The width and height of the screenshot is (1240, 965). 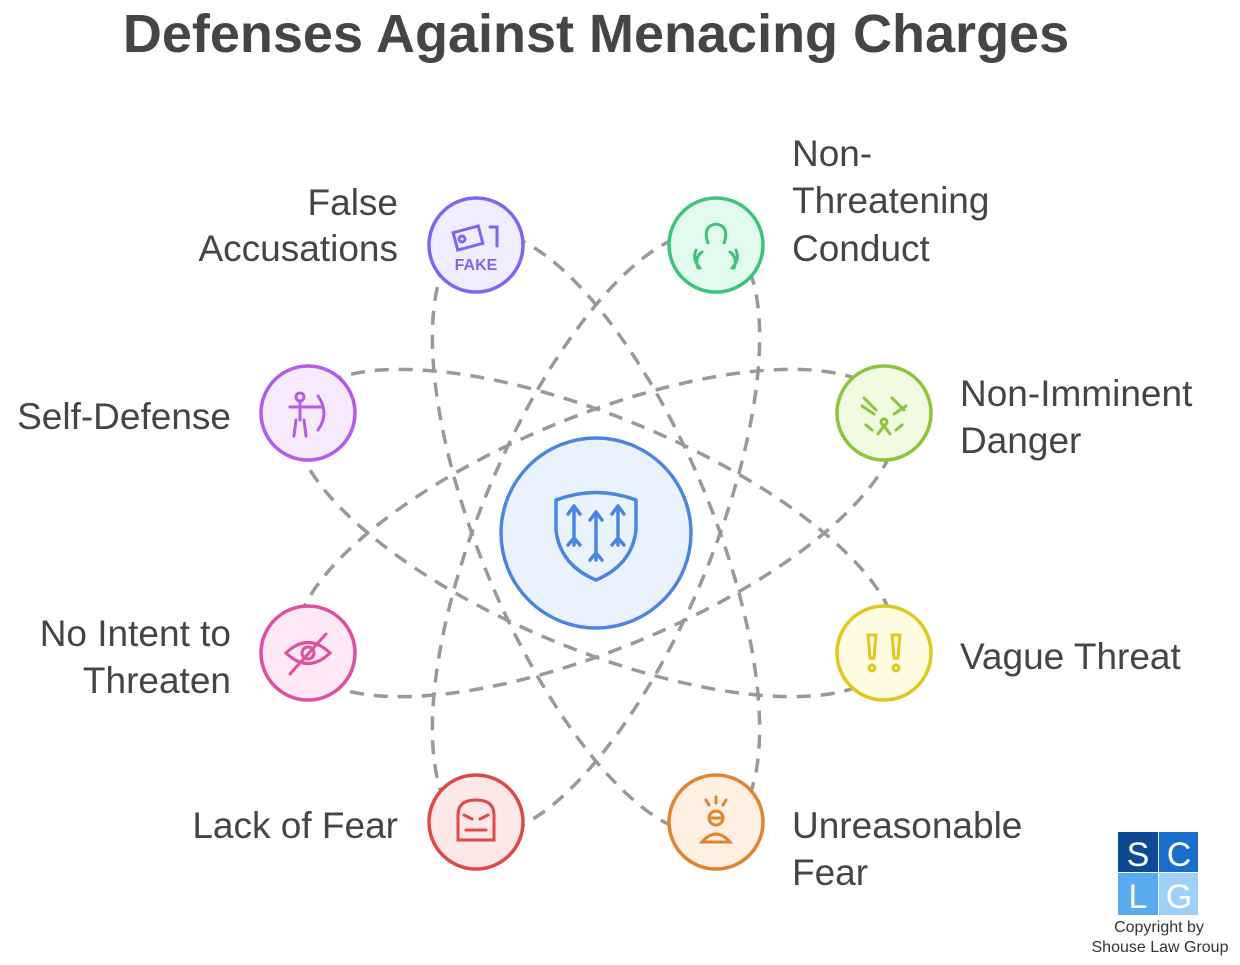 What do you see at coordinates (475, 249) in the screenshot?
I see `fake-image-icon: FAKE` at bounding box center [475, 249].